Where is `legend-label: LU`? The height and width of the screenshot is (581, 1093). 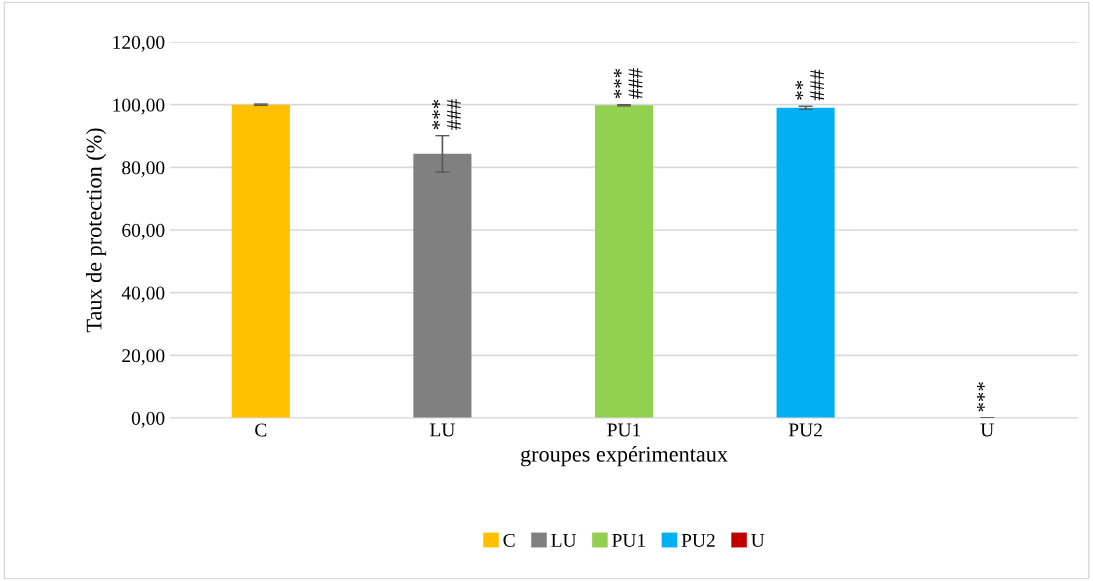 legend-label: LU is located at coordinates (564, 540).